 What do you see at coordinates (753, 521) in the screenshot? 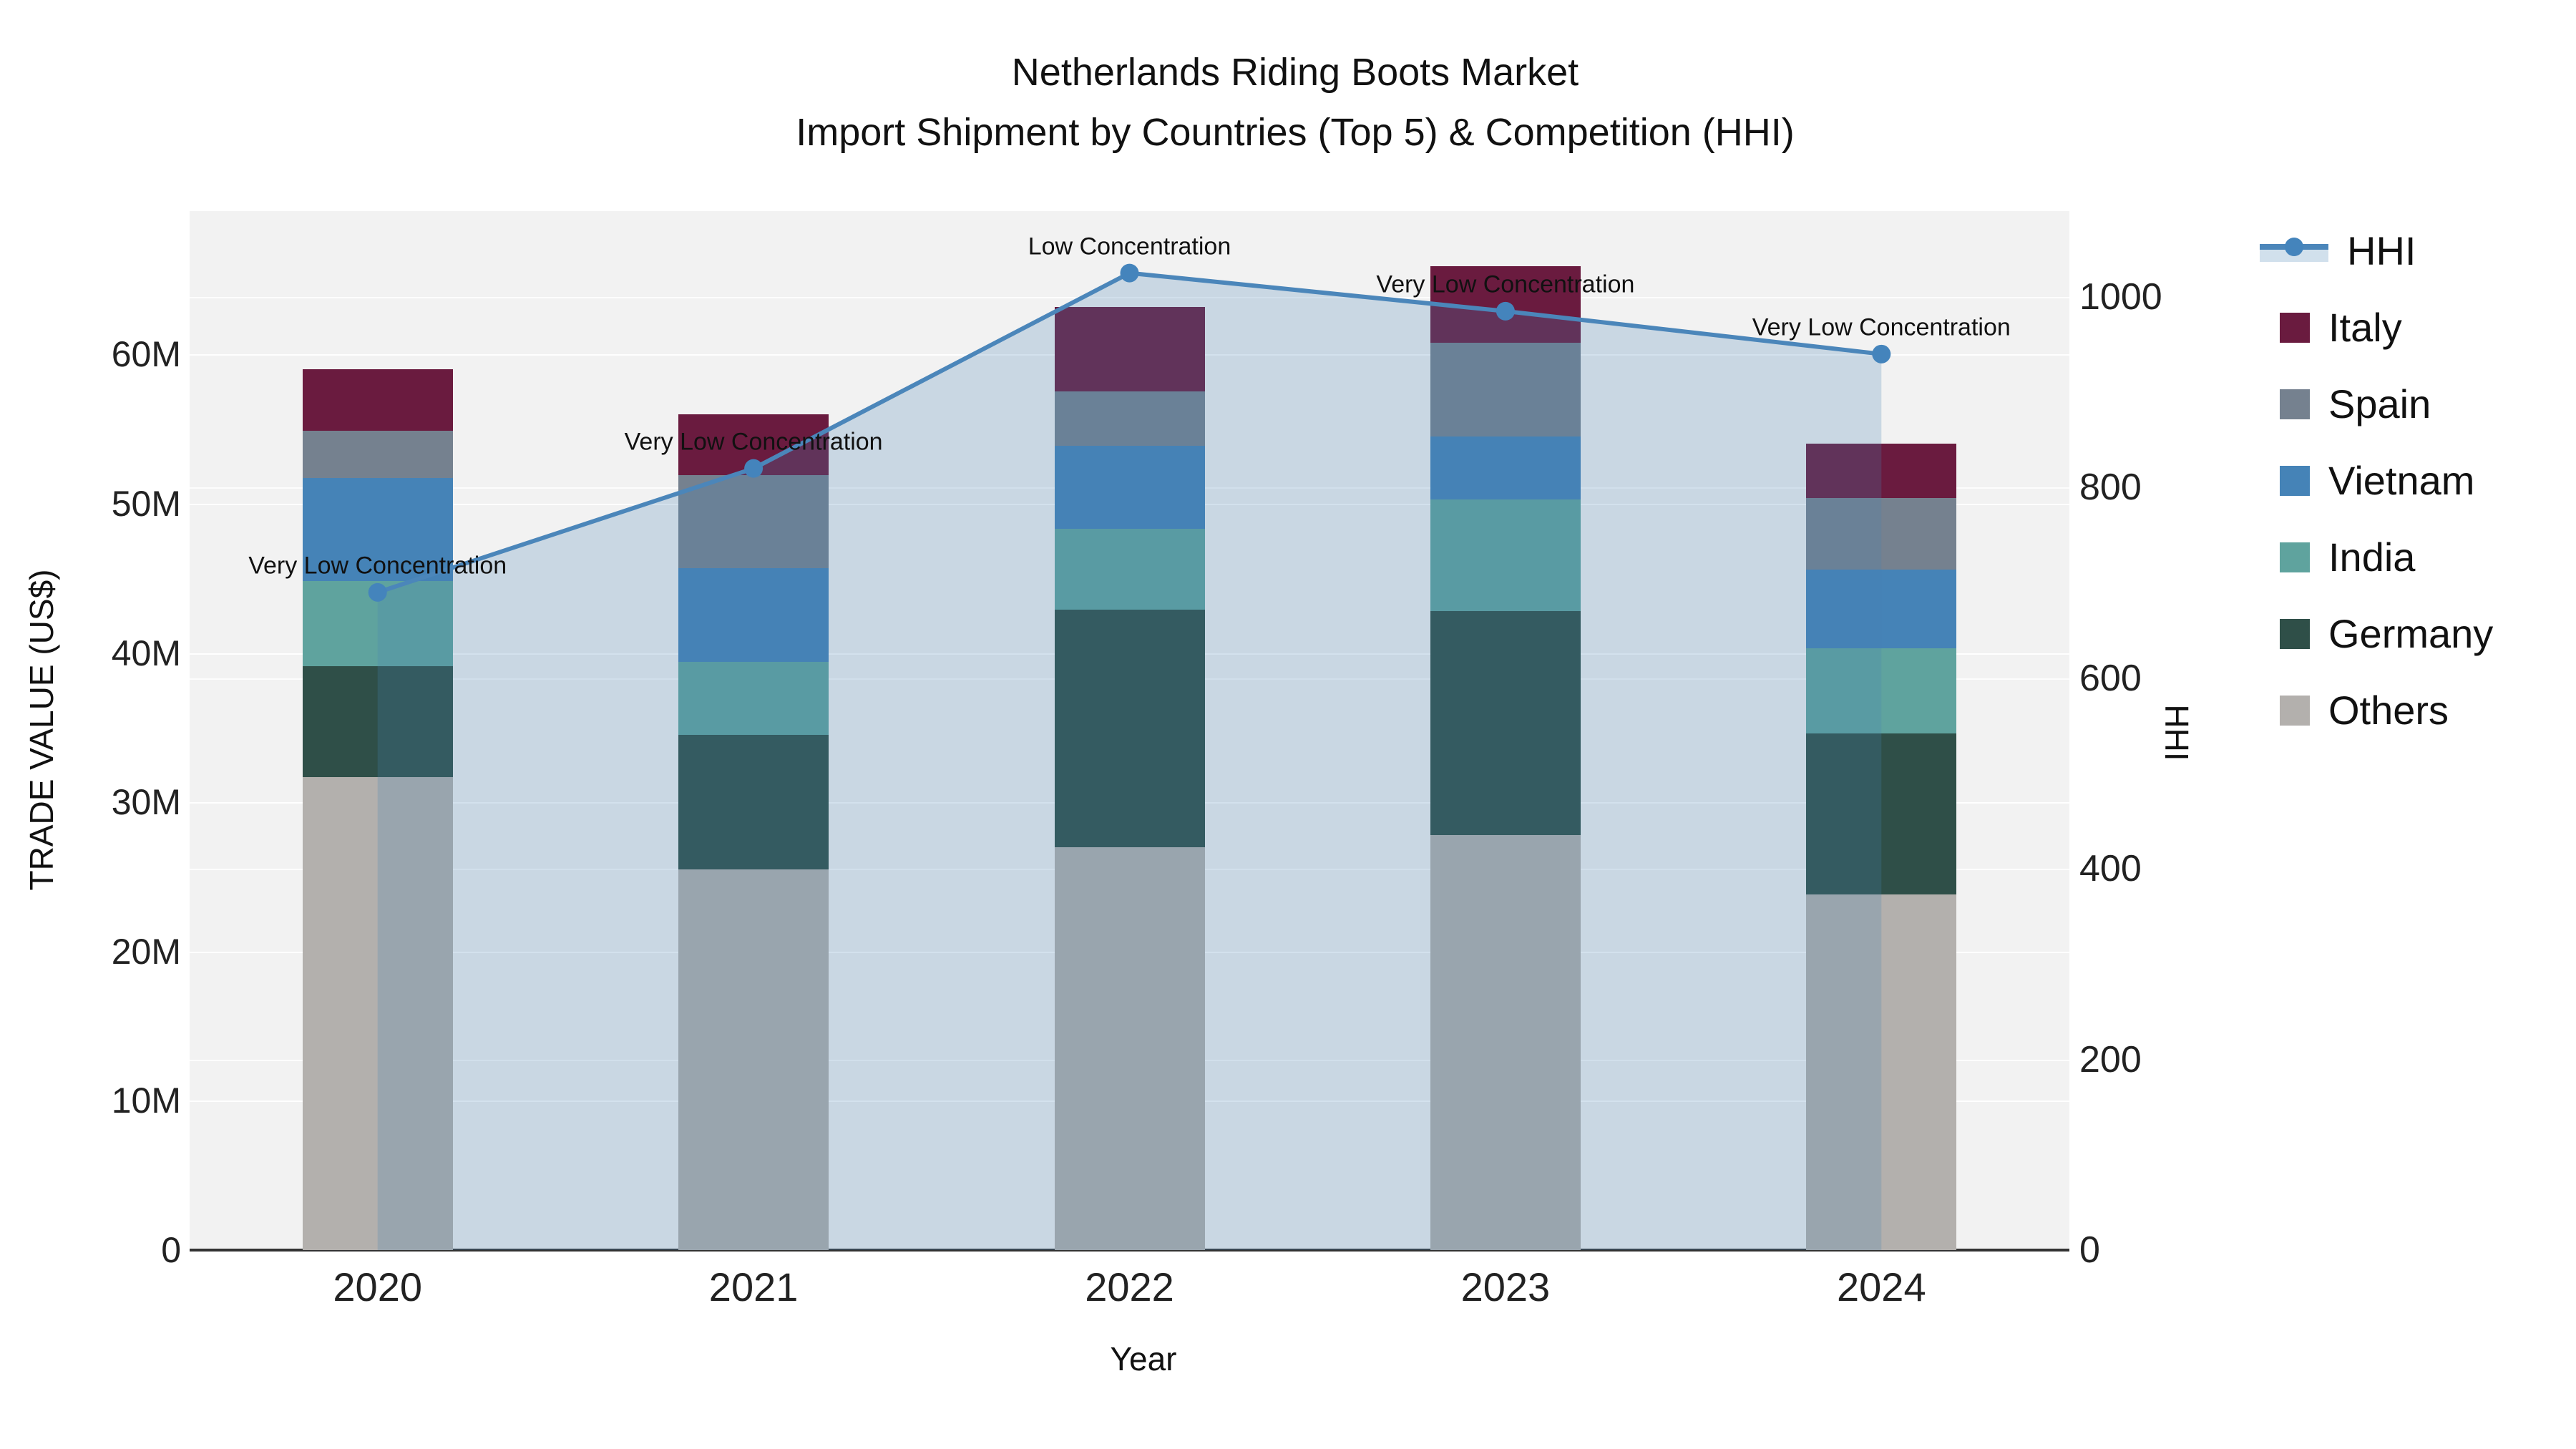
I see `bar-segment-spain-2021` at bounding box center [753, 521].